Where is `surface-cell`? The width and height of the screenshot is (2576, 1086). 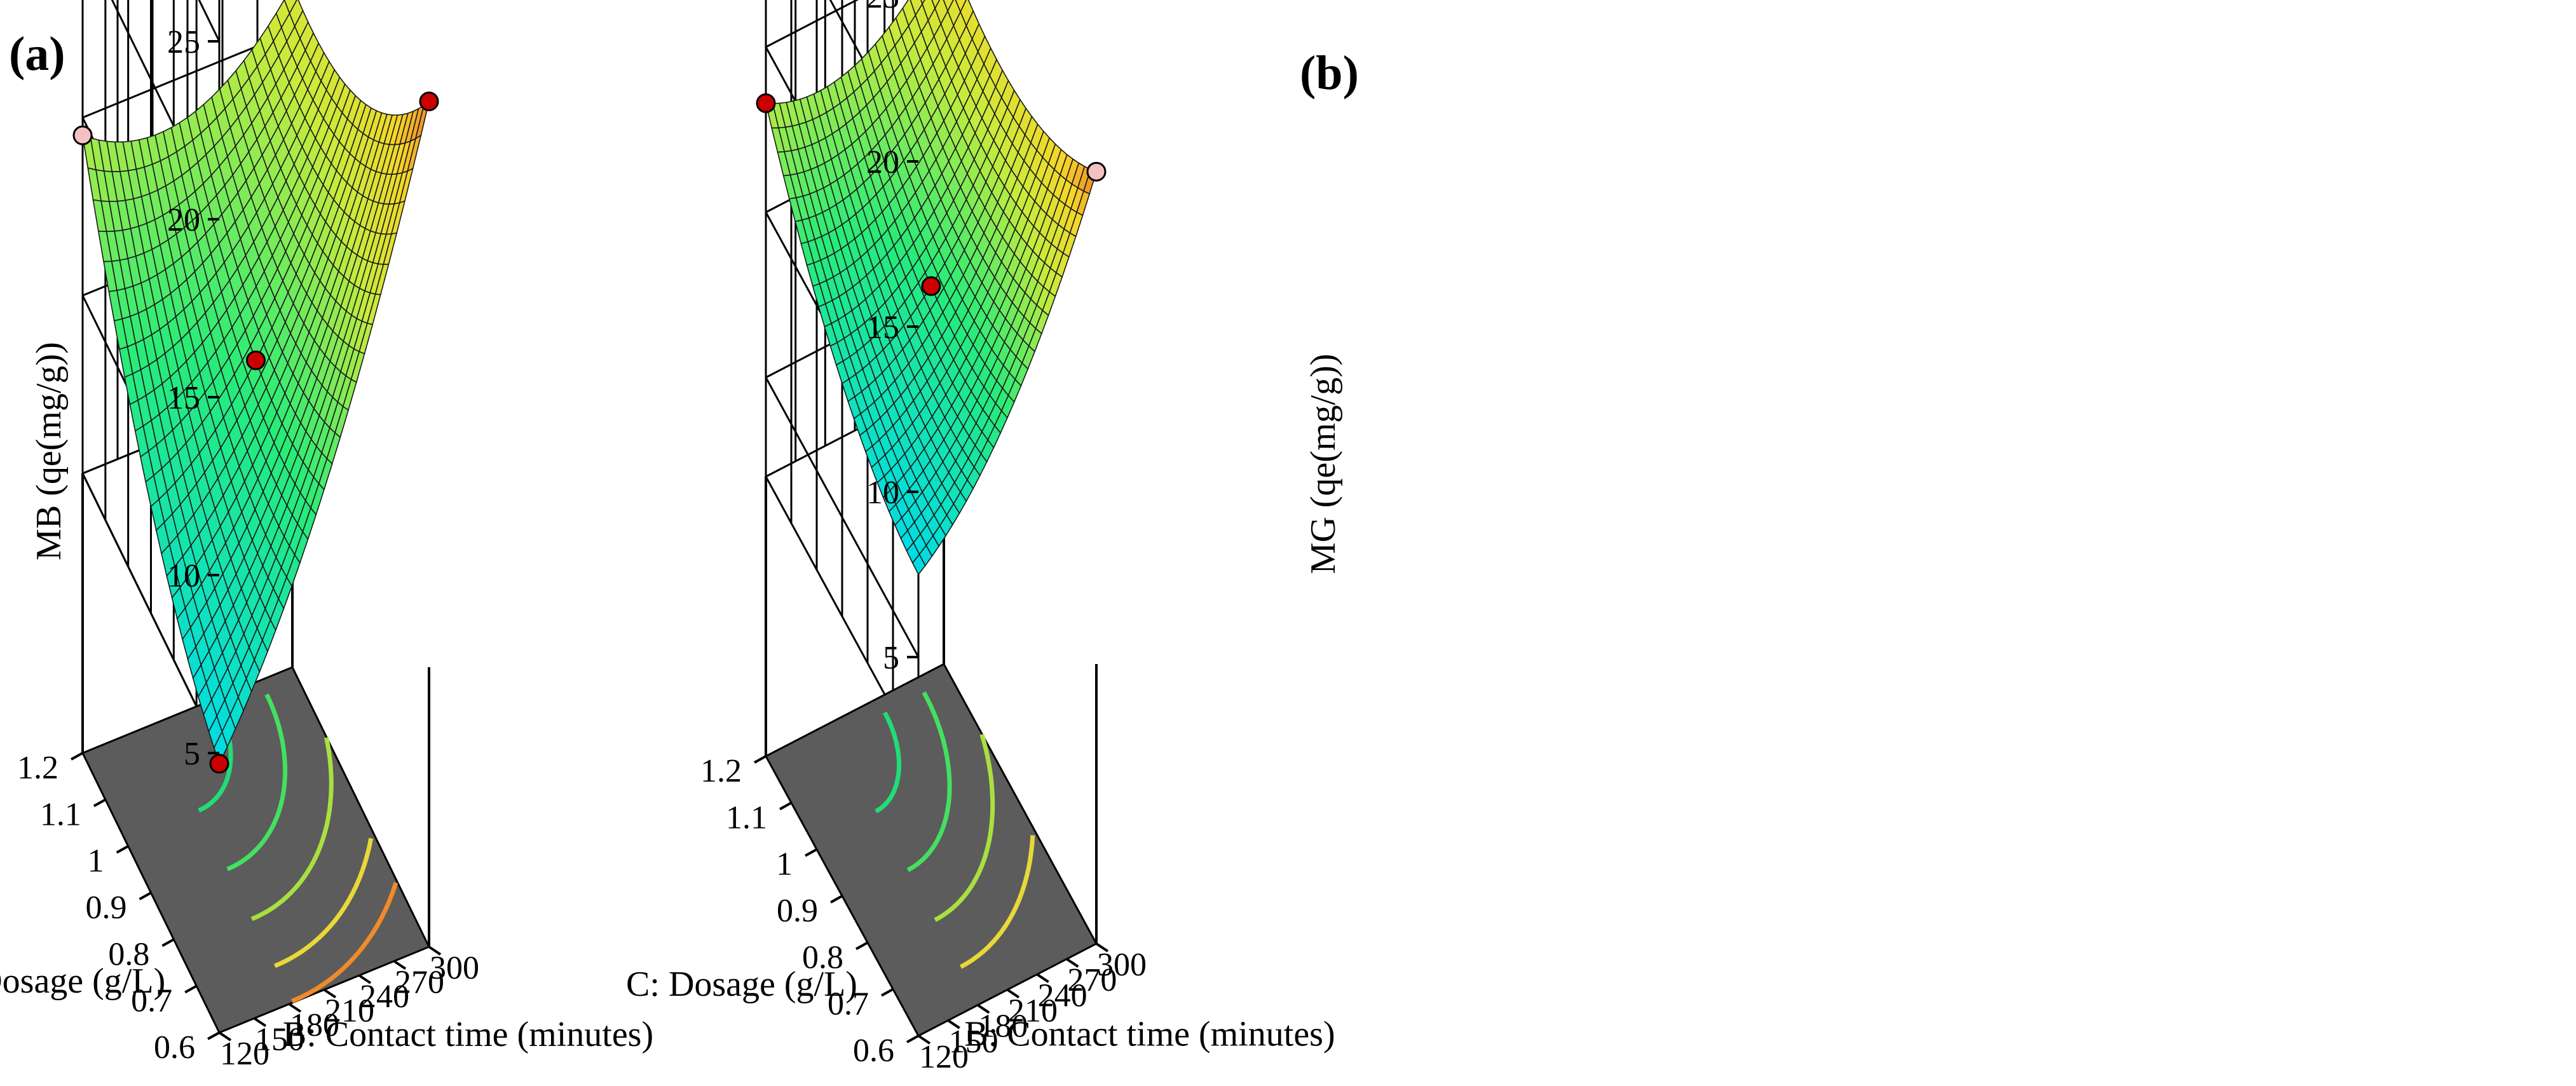
surface-cell is located at coordinates (936, 5).